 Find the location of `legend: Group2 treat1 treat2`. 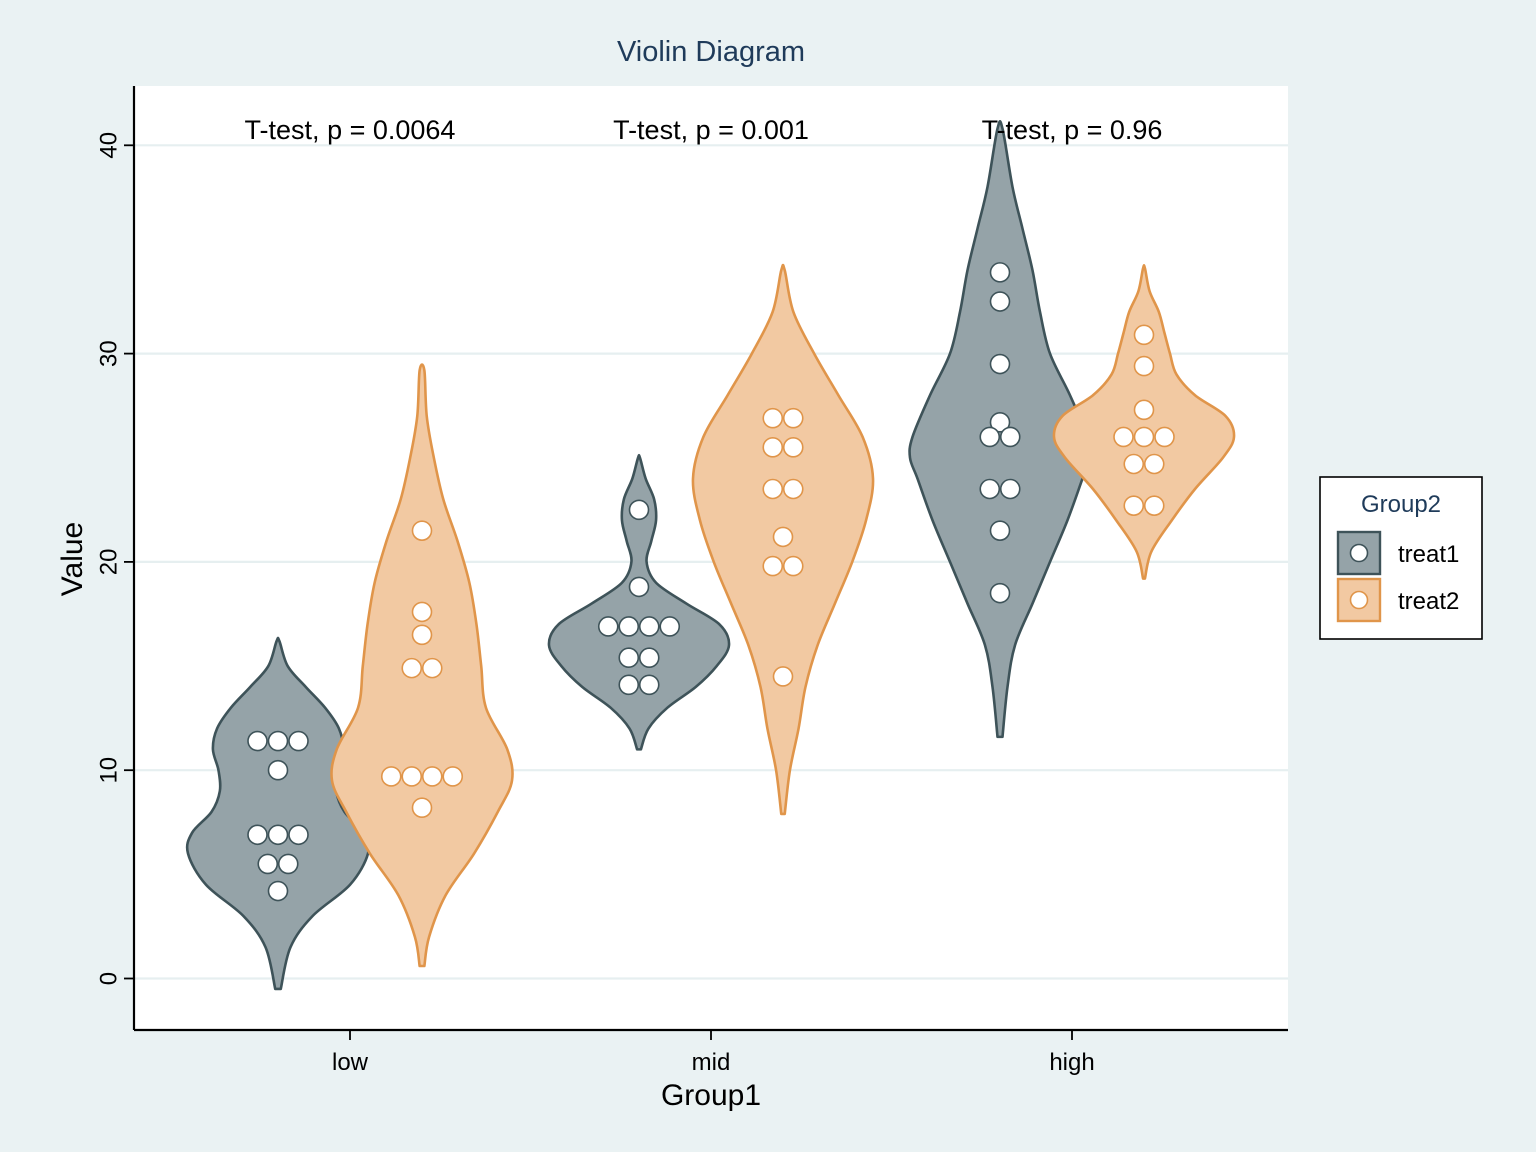

legend: Group2 treat1 treat2 is located at coordinates (1401, 558).